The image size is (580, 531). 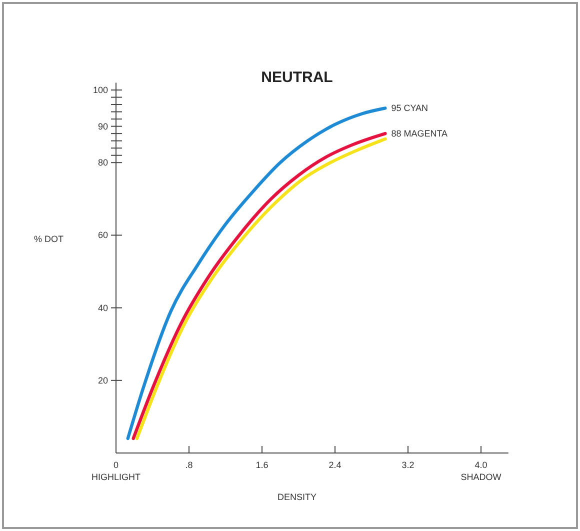 What do you see at coordinates (262, 465) in the screenshot?
I see `x-tick-label: 1.6` at bounding box center [262, 465].